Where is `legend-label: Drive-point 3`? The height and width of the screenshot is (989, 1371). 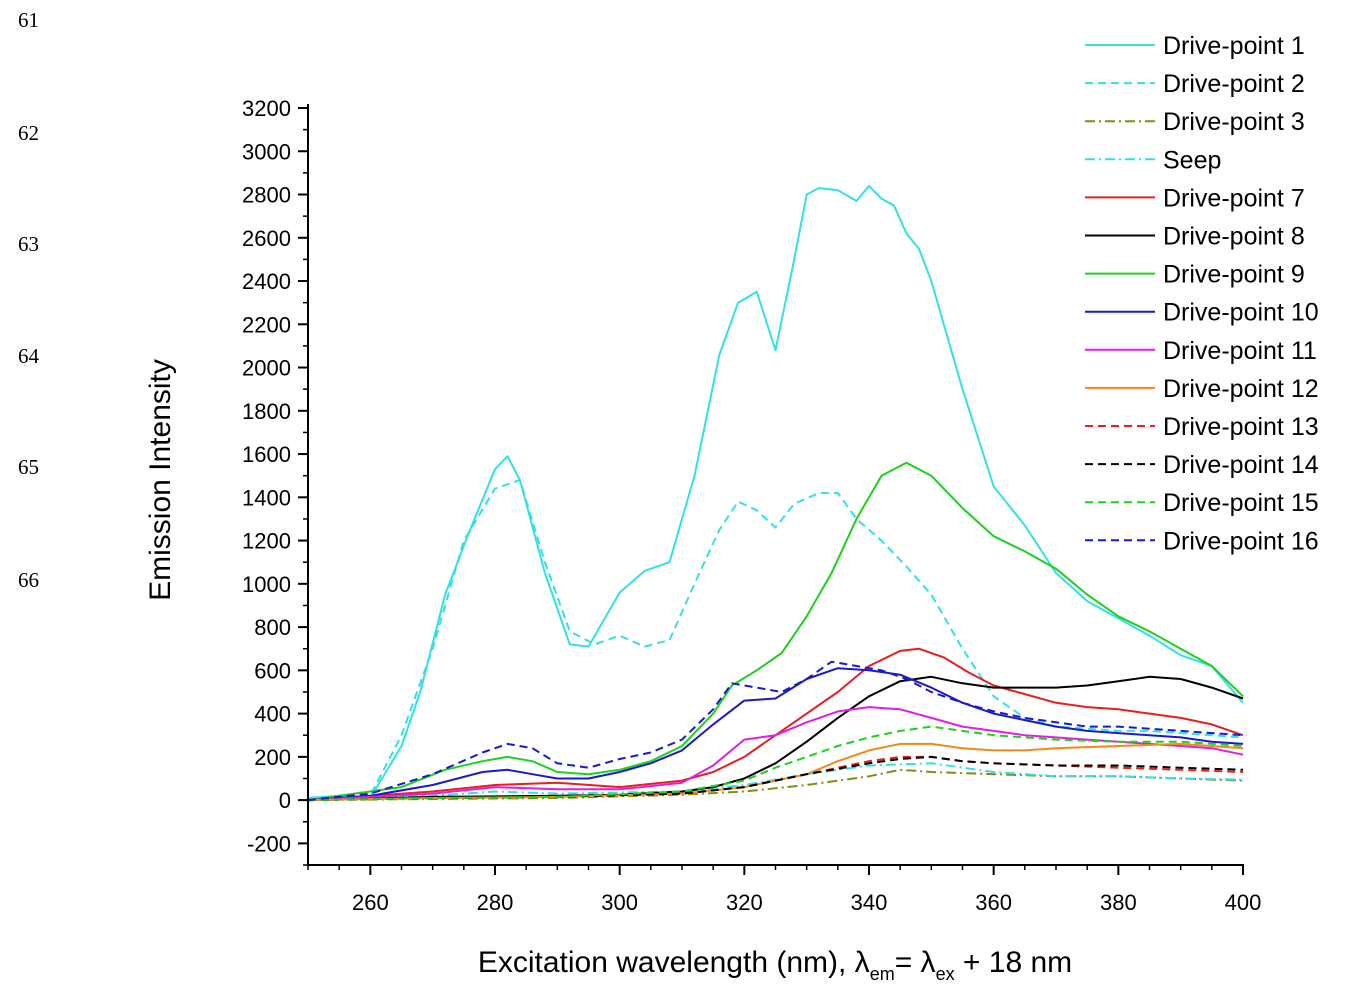
legend-label: Drive-point 3 is located at coordinates (1234, 122).